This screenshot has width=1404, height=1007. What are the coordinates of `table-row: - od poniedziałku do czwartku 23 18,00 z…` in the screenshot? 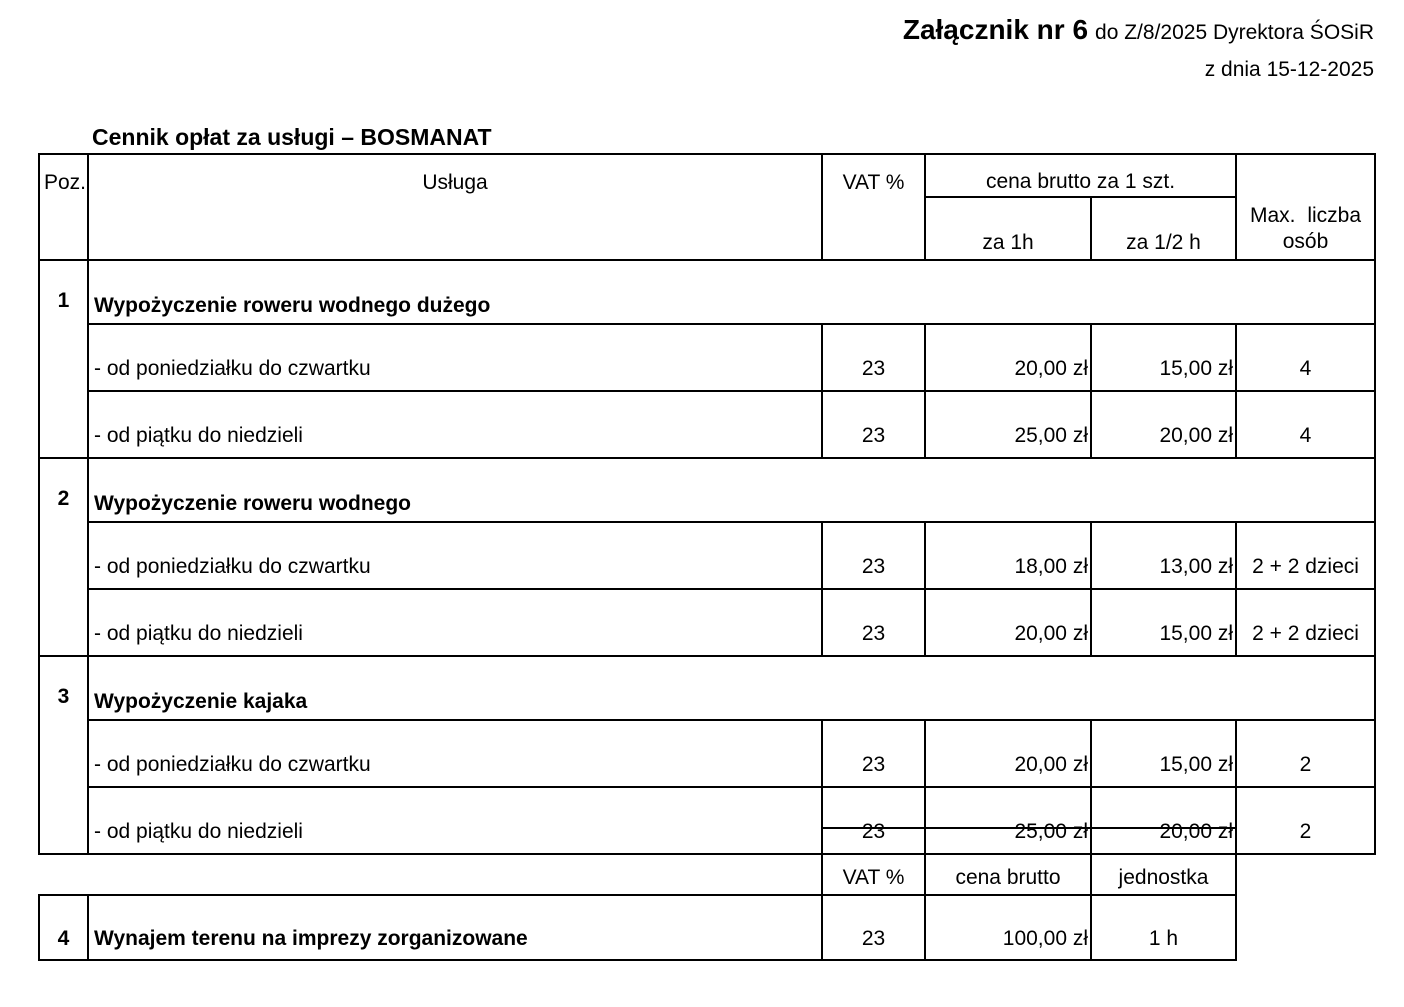 It's located at (708, 555).